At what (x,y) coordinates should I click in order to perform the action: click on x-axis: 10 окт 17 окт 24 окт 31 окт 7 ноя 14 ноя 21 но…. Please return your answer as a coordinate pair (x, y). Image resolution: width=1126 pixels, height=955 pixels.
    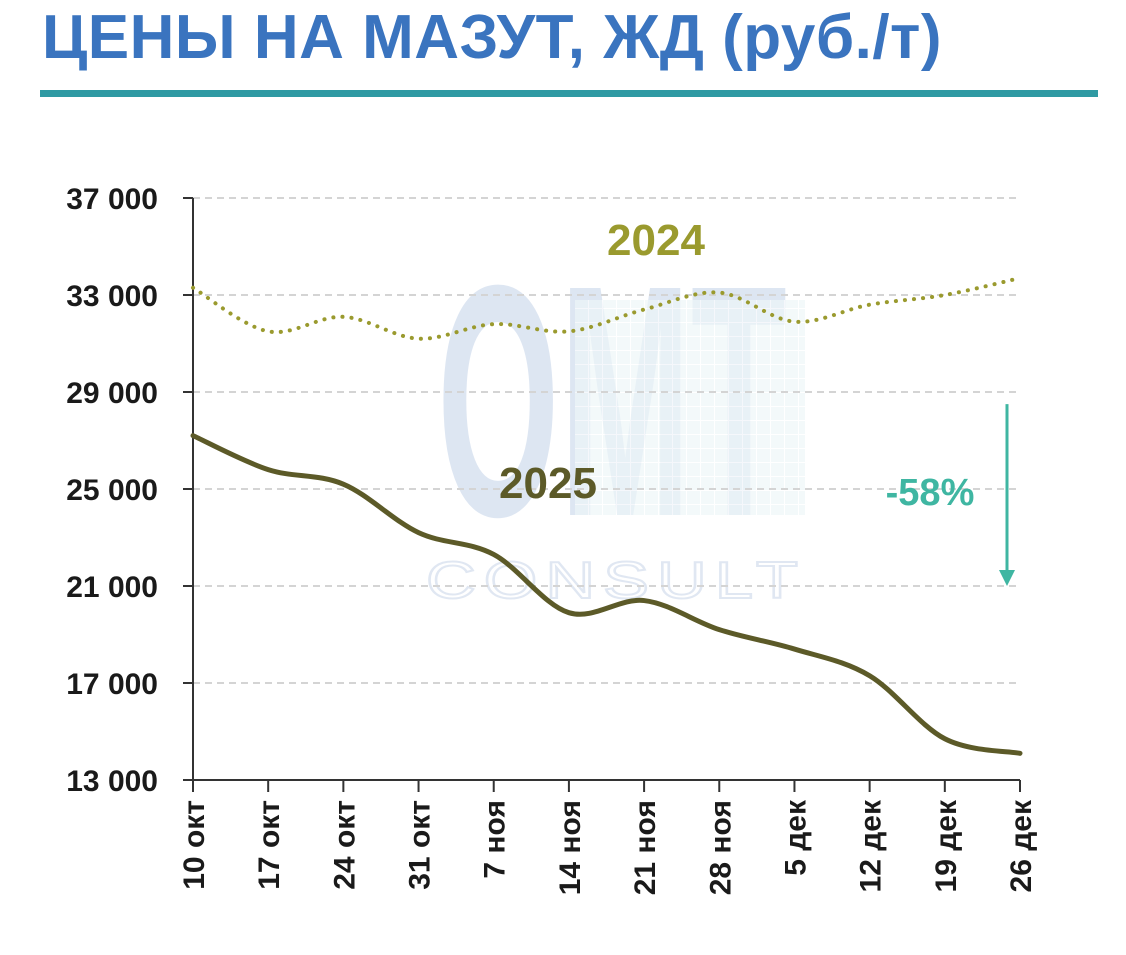
    Looking at the image, I should click on (608, 837).